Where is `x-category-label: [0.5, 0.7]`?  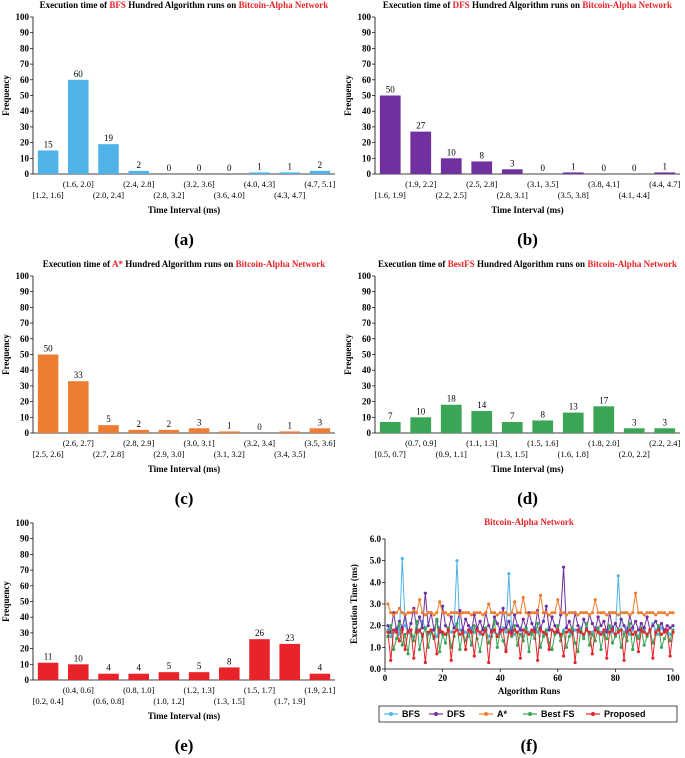
x-category-label: [0.5, 0.7] is located at coordinates (390, 454).